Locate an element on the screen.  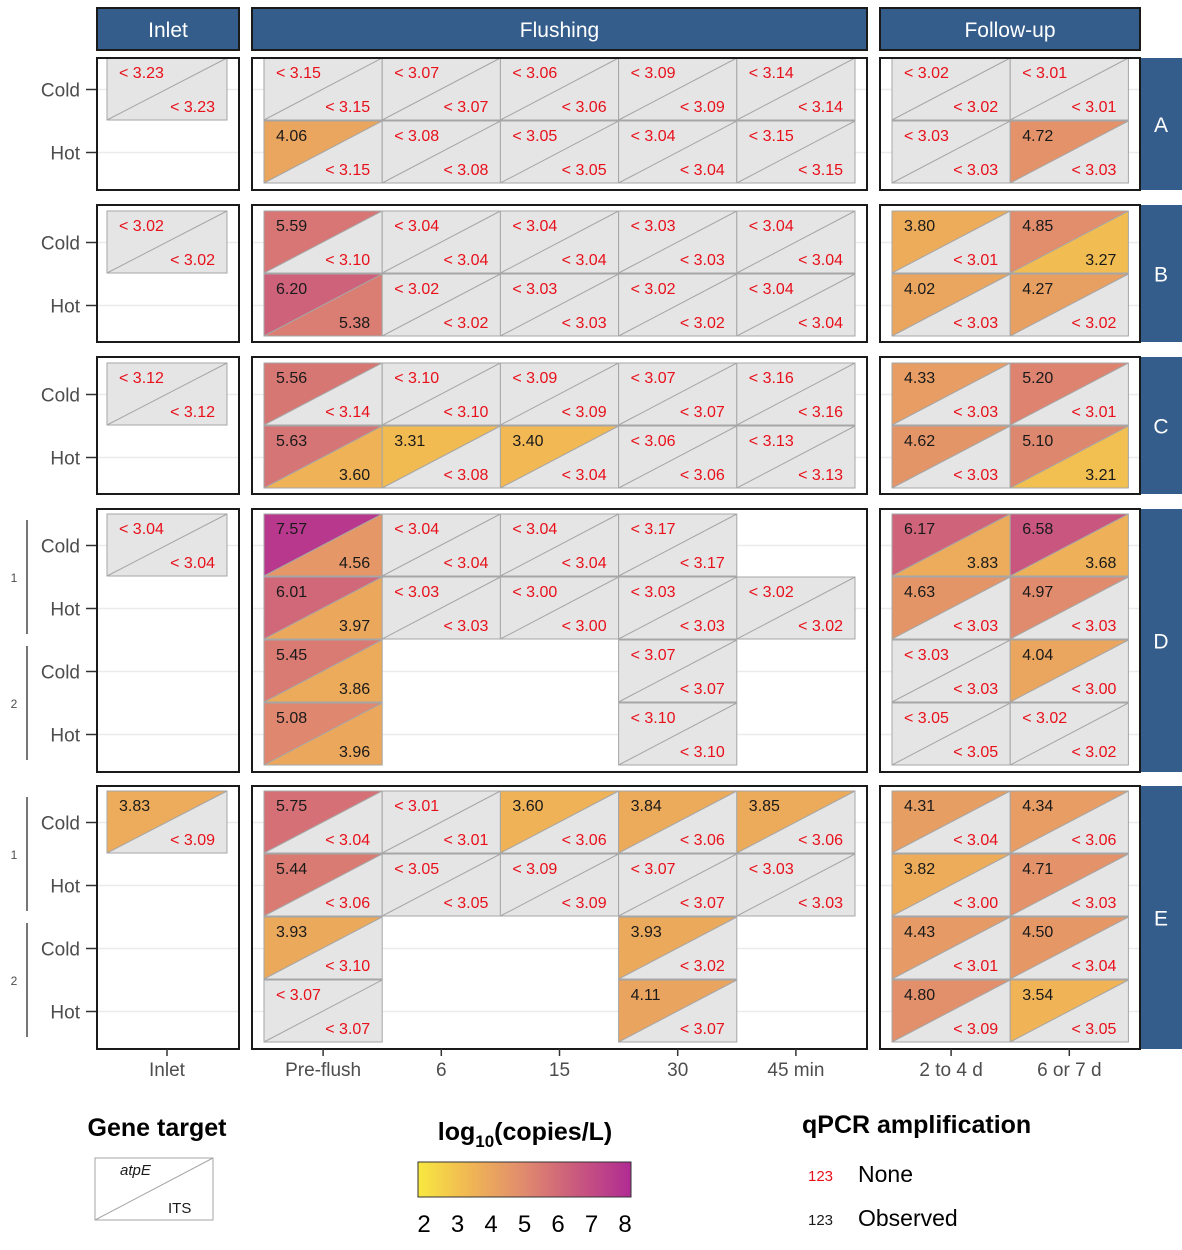
facet-header-flushing is located at coordinates (559, 29).